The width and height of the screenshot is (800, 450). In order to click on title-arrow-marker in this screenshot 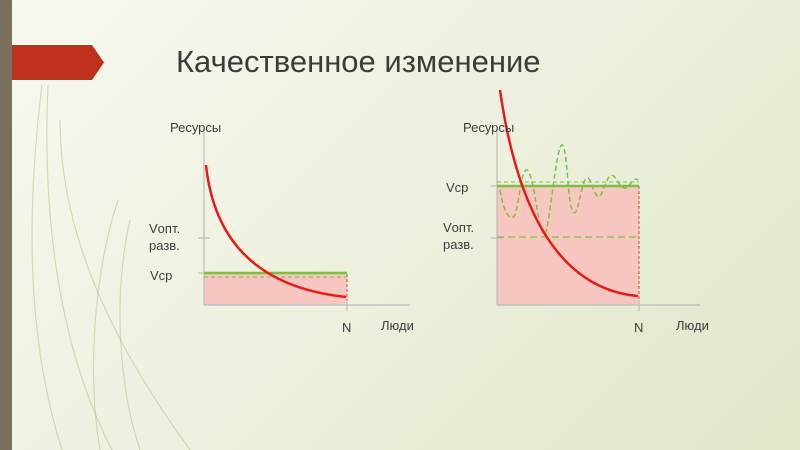, I will do `click(58, 62)`.